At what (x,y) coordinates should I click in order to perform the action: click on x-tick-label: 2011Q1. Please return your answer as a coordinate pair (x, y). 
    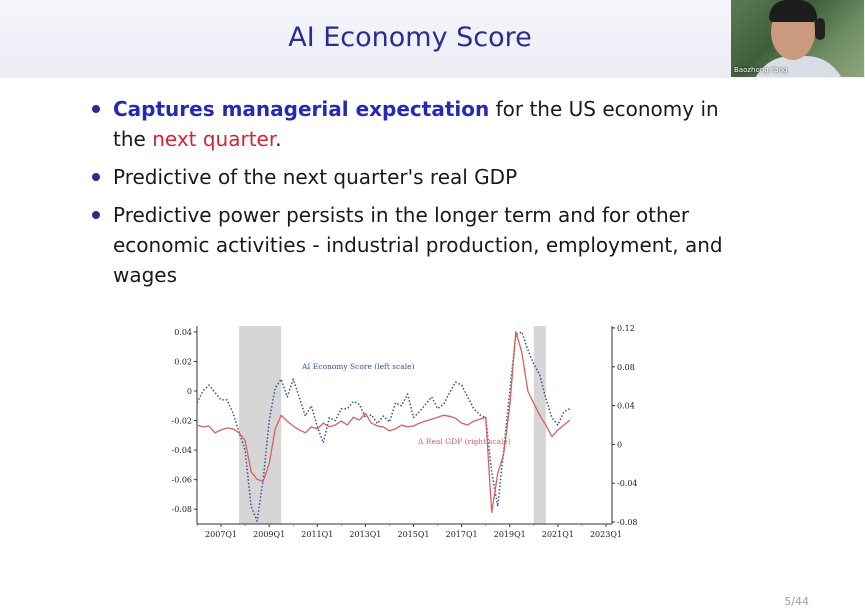
    Looking at the image, I should click on (317, 534).